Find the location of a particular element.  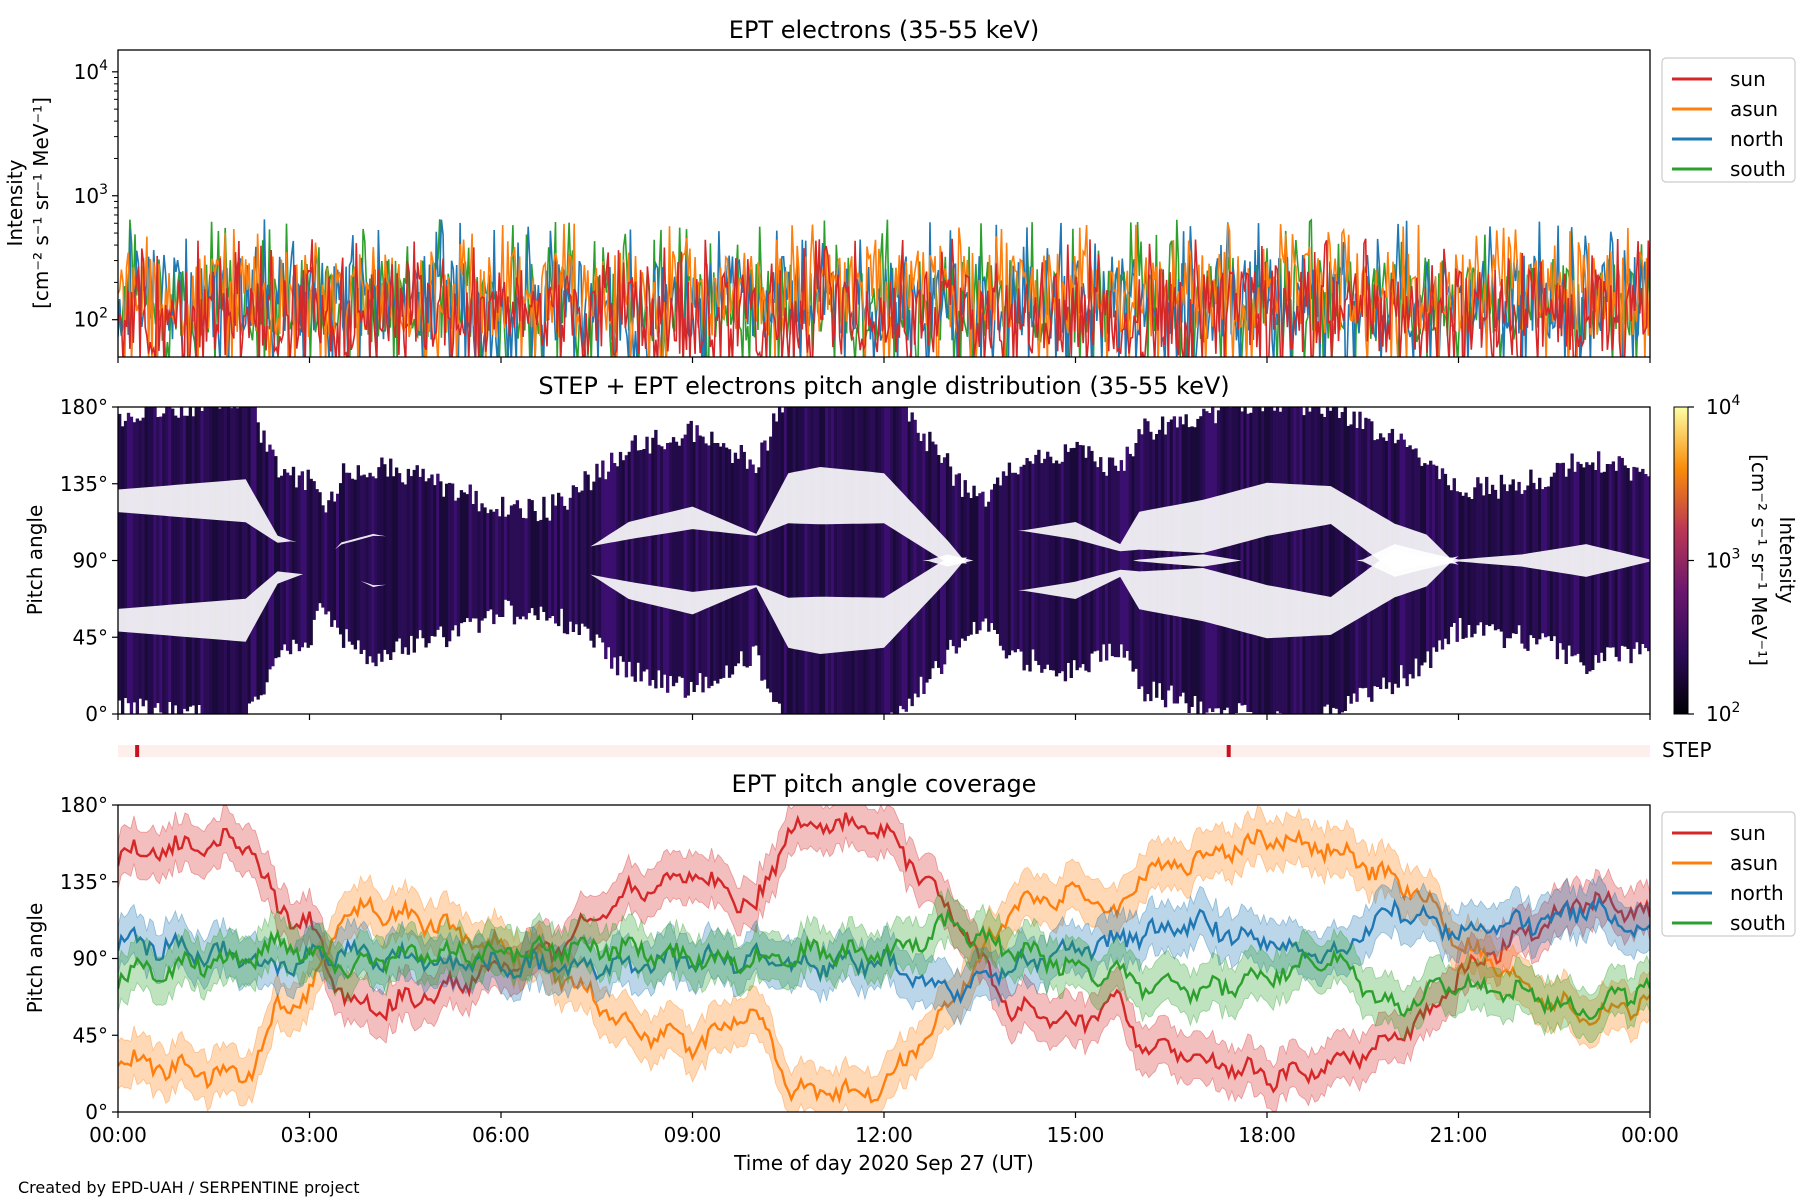

step-marker is located at coordinates (1228, 751).